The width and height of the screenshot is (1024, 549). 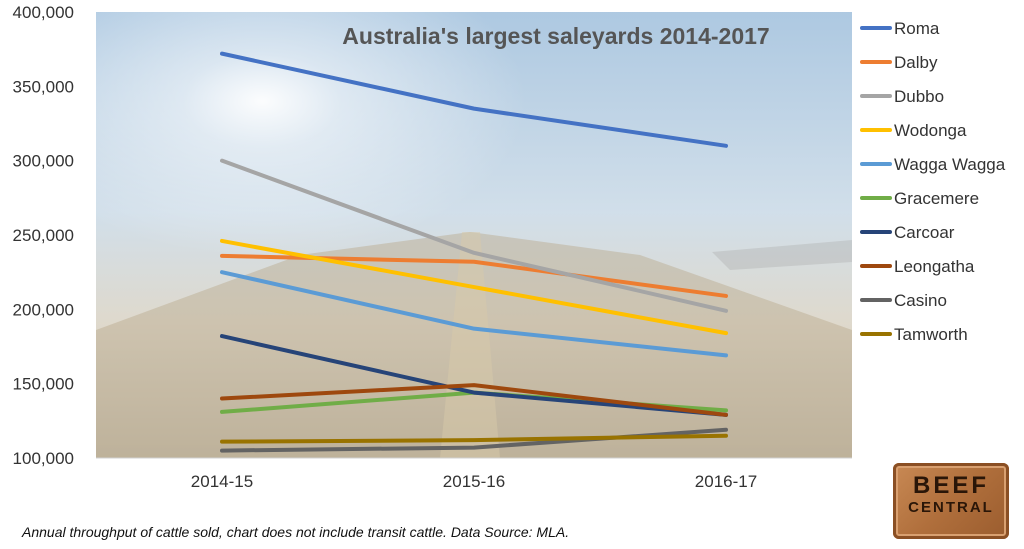 I want to click on legend-label-casino: Casino, so click(x=920, y=300).